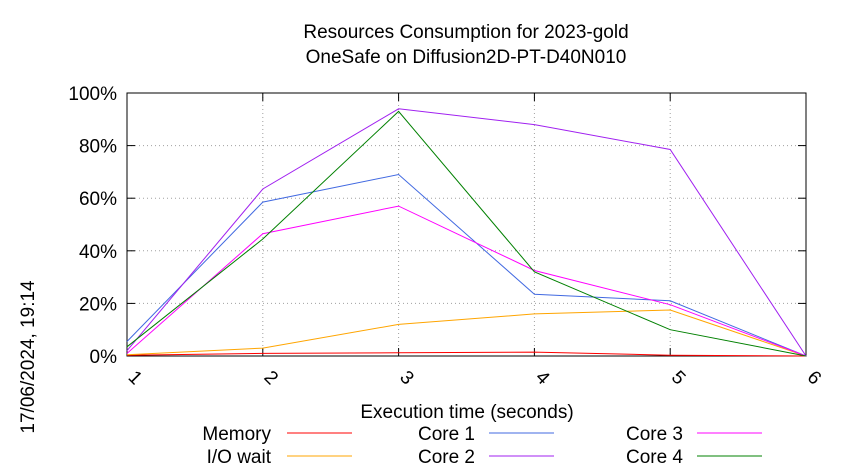  Describe the element at coordinates (98, 252) in the screenshot. I see `y-tick-label: 40%` at that location.